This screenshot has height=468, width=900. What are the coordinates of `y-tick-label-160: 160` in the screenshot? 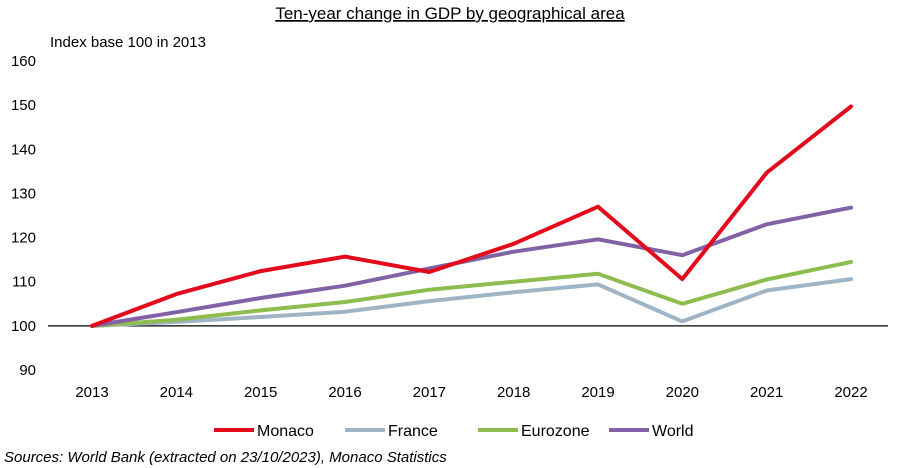 It's located at (23, 61).